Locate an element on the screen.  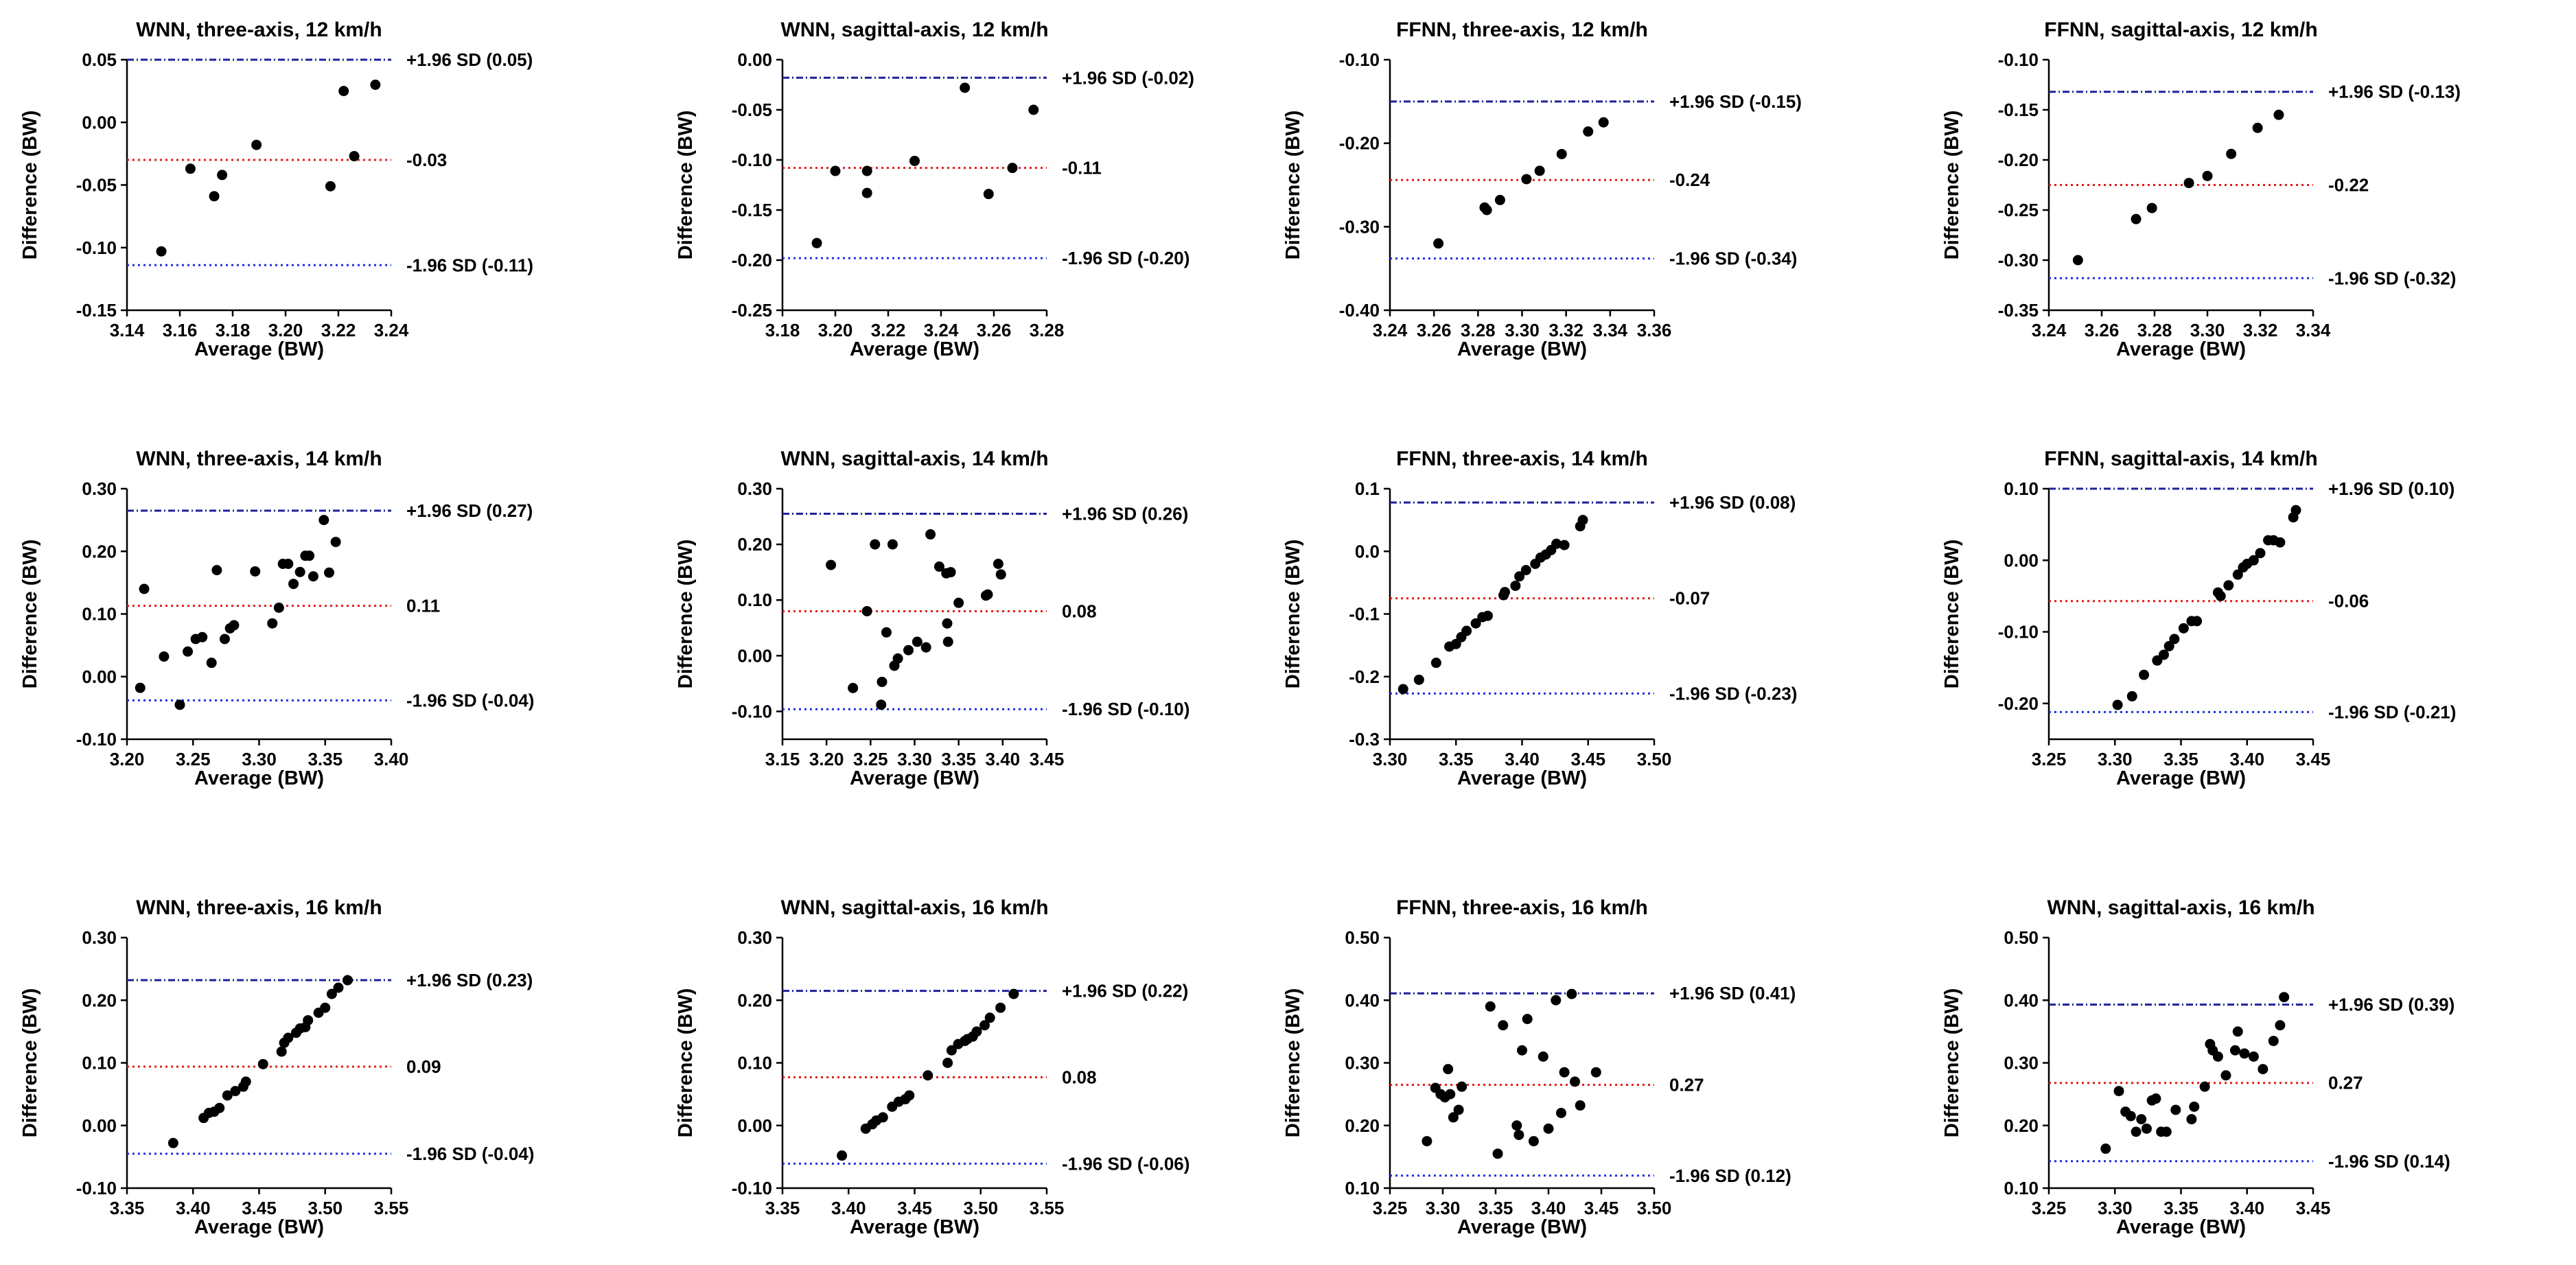
chart-title: WNN, sagittal-axis, 14 km/h is located at coordinates (914, 459).